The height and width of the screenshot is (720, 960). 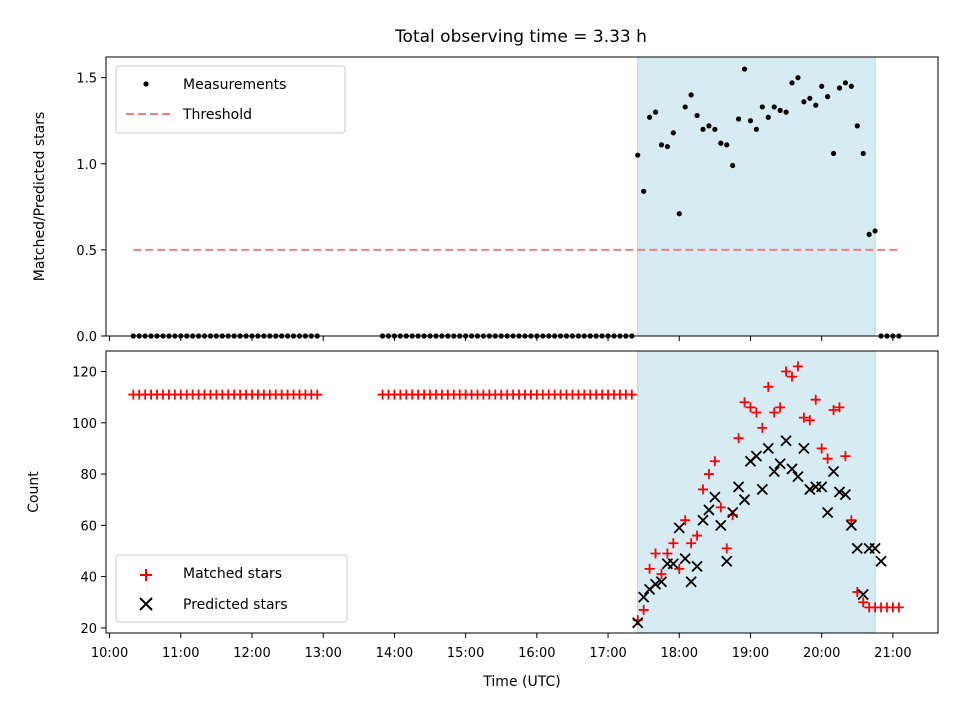 What do you see at coordinates (180, 653) in the screenshot?
I see `x-tick-label: 11:00` at bounding box center [180, 653].